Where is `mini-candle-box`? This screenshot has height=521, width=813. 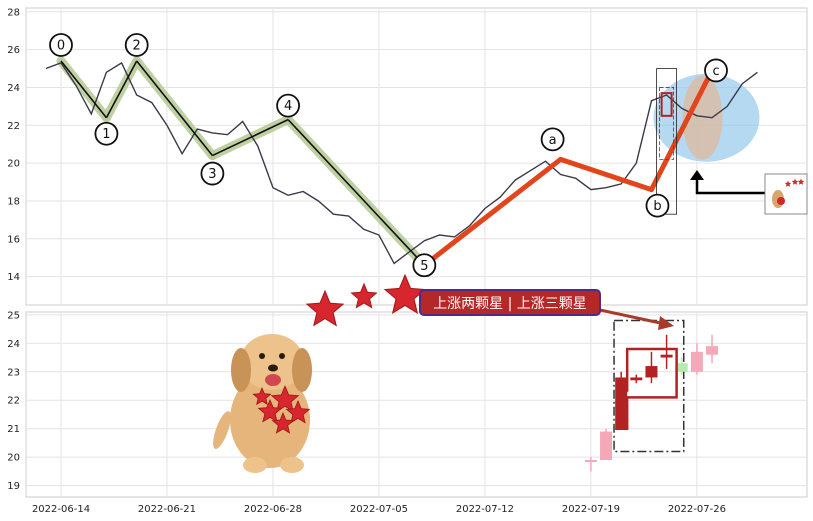 mini-candle-box is located at coordinates (666, 104).